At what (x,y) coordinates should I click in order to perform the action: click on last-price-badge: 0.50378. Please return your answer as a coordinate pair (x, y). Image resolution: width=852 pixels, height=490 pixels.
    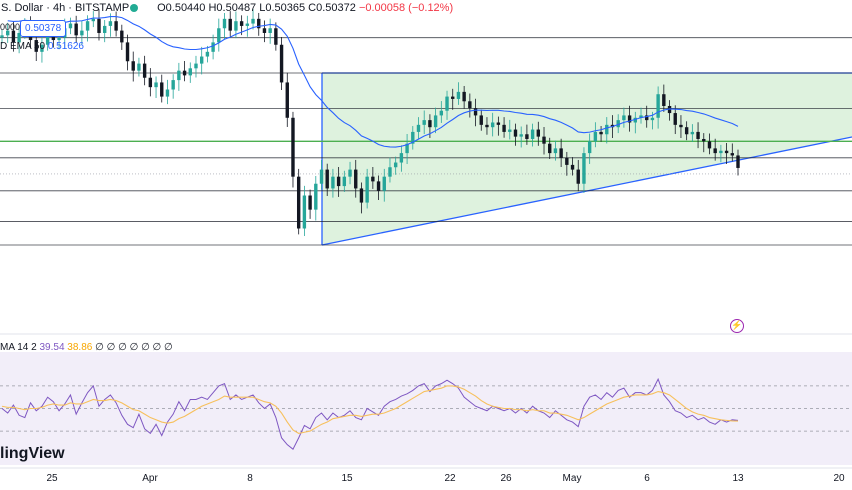
    Looking at the image, I should click on (43, 28).